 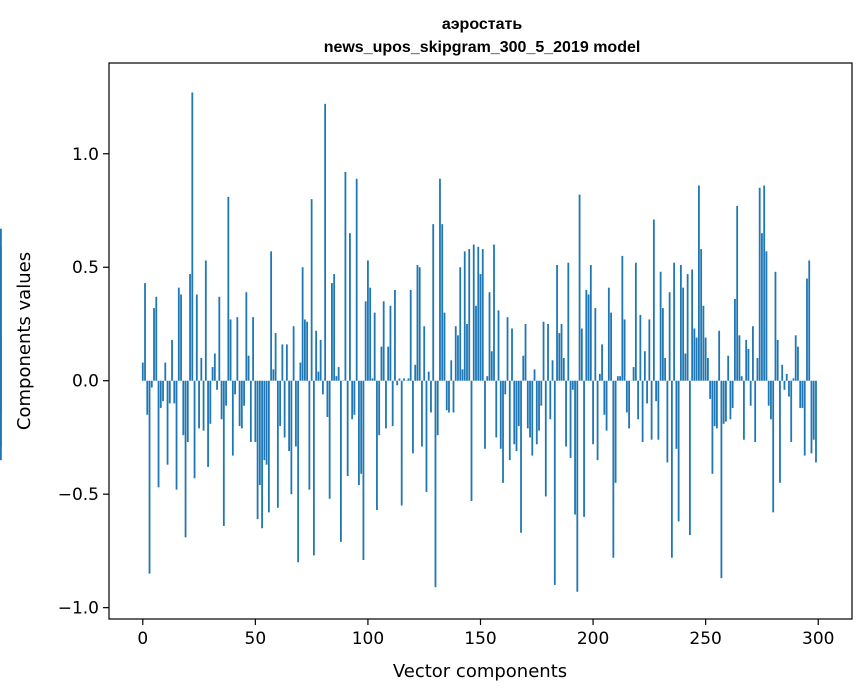 I want to click on x-tick-label: 250, so click(x=705, y=639).